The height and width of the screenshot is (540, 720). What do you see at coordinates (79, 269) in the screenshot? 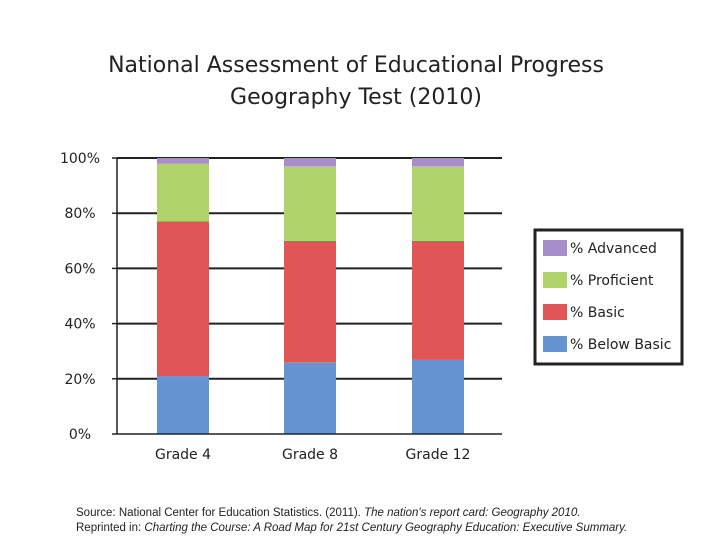
I see `y-tick-label: 60%` at bounding box center [79, 269].